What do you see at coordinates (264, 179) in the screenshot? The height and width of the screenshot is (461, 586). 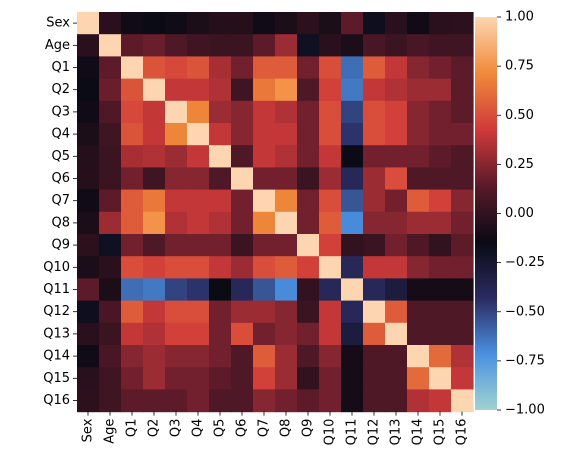 I see `heatmap-cell-Q6-Q7` at bounding box center [264, 179].